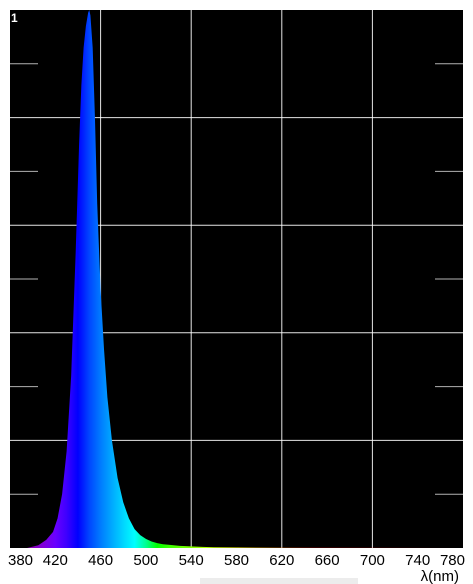 This screenshot has width=473, height=584. I want to click on x-tick-label: 700, so click(372, 560).